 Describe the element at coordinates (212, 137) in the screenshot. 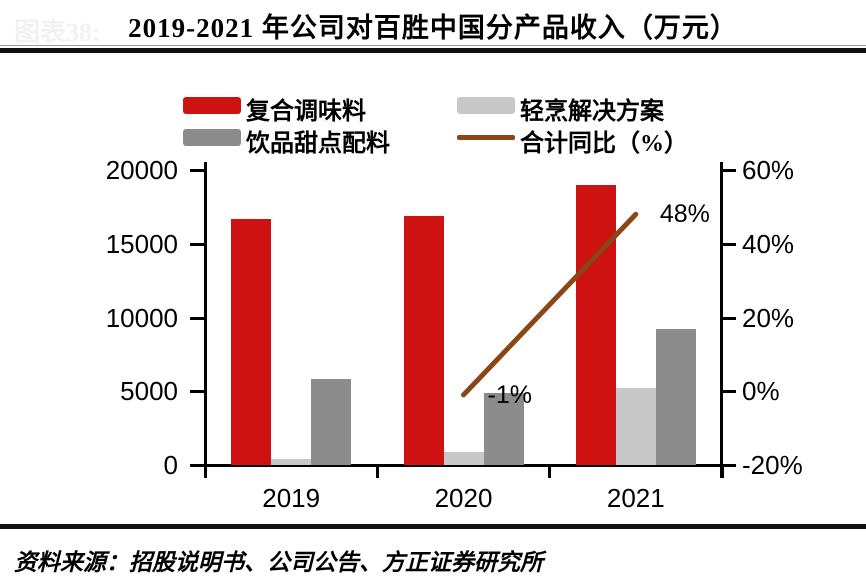

I see `legend-swatch-beverage-dessert-ingredients` at that location.